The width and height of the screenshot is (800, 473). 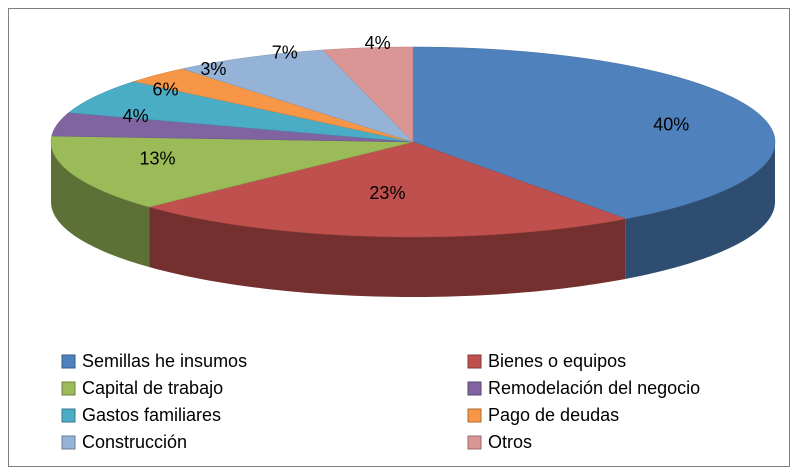 I want to click on data-label: 7%, so click(x=285, y=52).